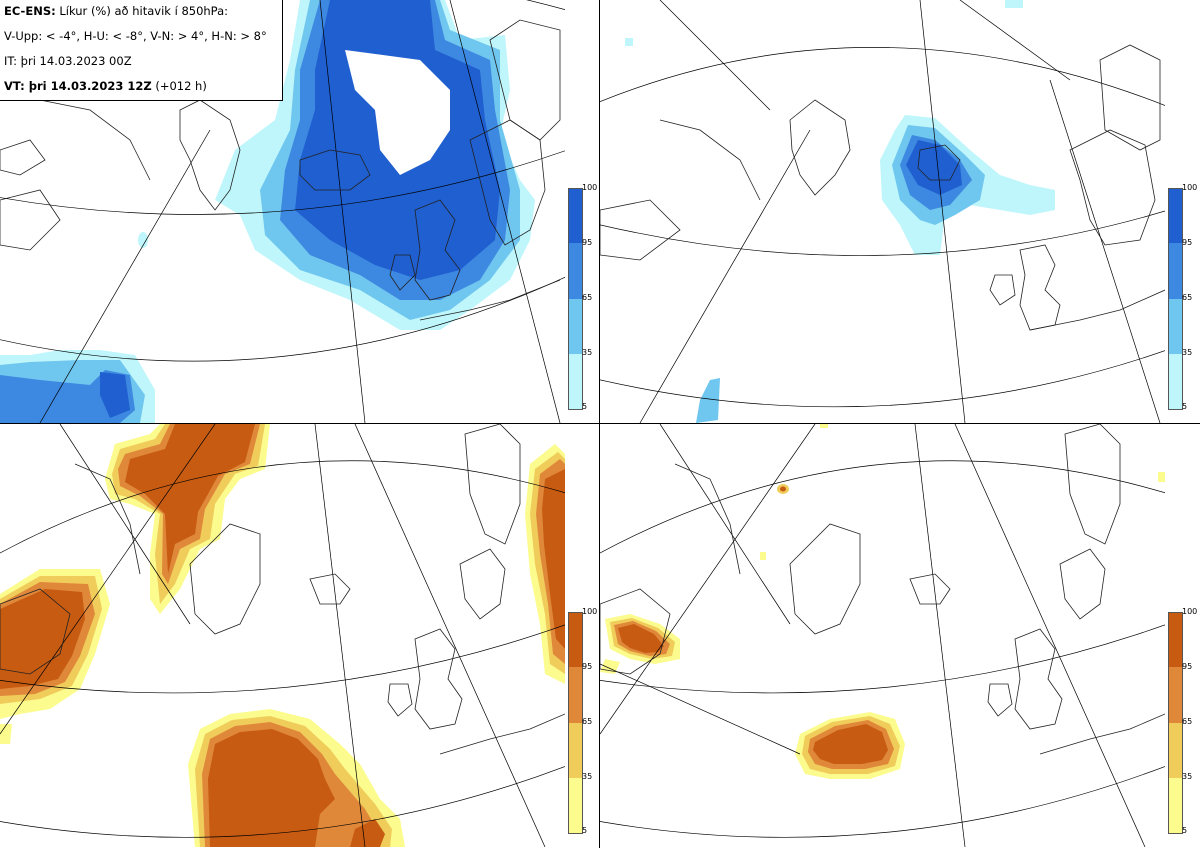 The width and height of the screenshot is (1200, 848). I want to click on panel-divider-horizontal, so click(600, 423).